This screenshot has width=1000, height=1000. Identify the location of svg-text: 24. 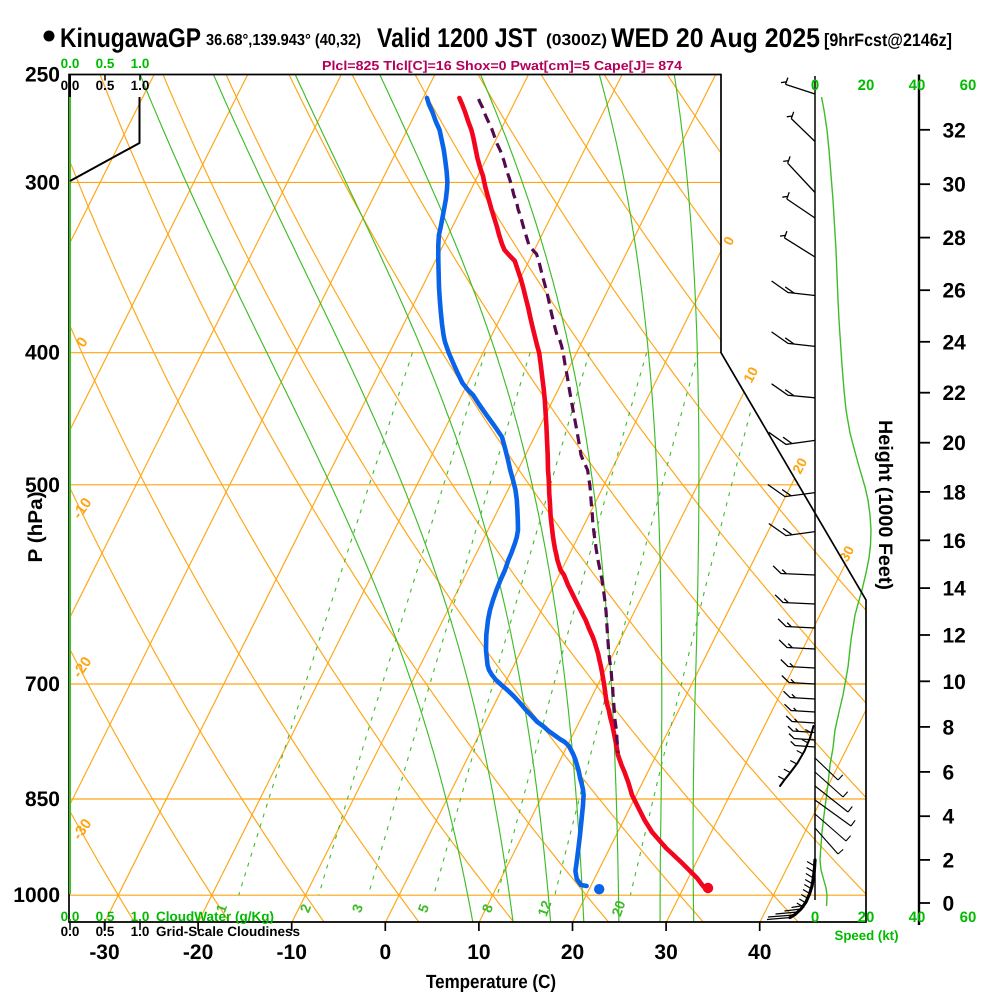
(955, 342).